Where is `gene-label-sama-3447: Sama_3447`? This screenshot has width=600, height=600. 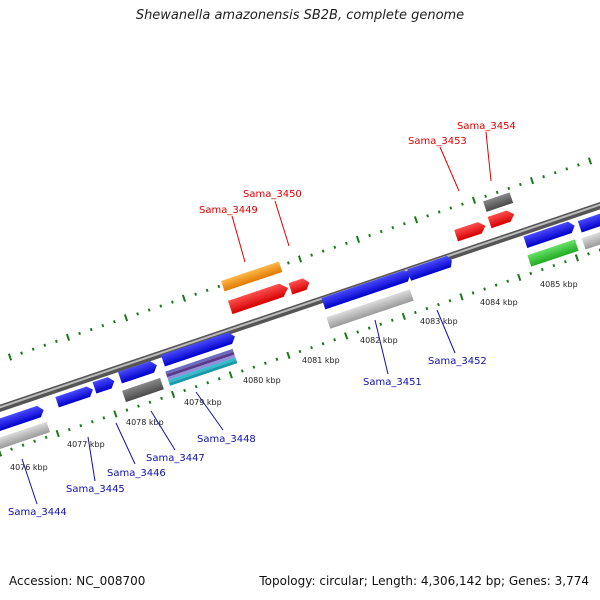
gene-label-sama-3447: Sama_3447 is located at coordinates (175, 458).